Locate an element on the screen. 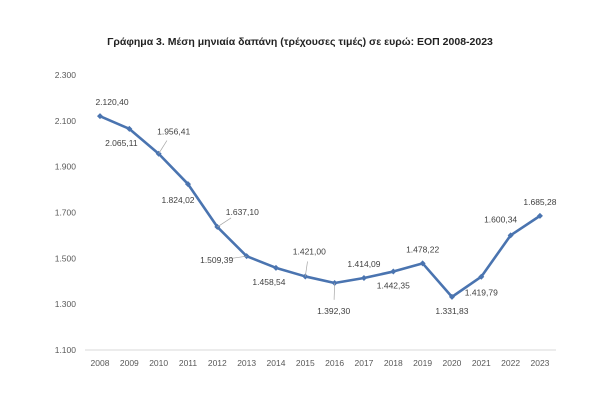  data-label: 1.509,39 is located at coordinates (216, 260).